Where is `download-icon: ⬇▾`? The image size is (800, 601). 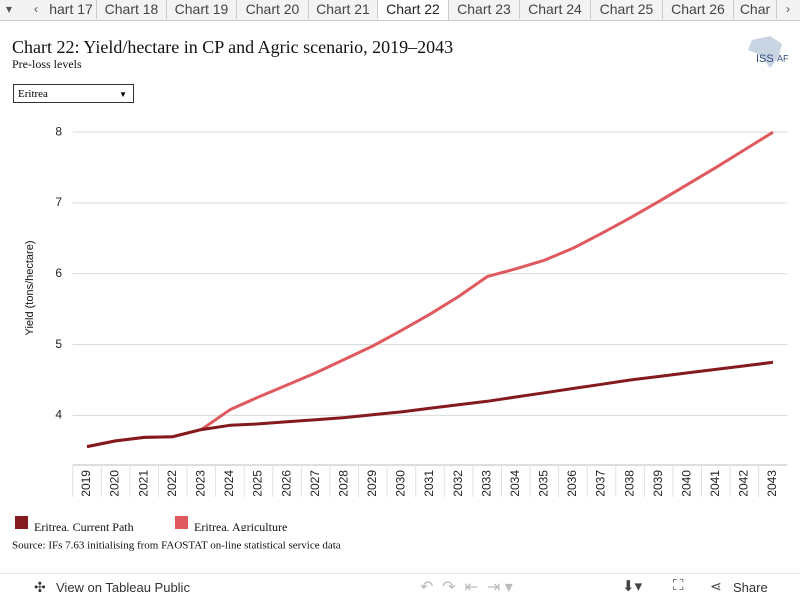 download-icon: ⬇▾ is located at coordinates (632, 586).